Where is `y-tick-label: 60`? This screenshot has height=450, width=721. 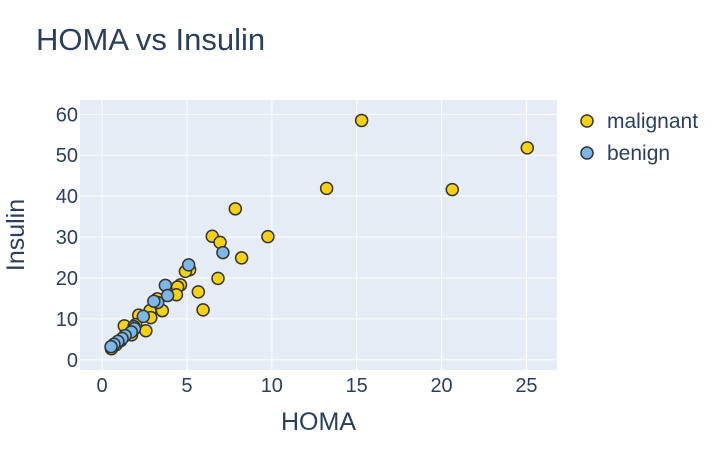 y-tick-label: 60 is located at coordinates (67, 115).